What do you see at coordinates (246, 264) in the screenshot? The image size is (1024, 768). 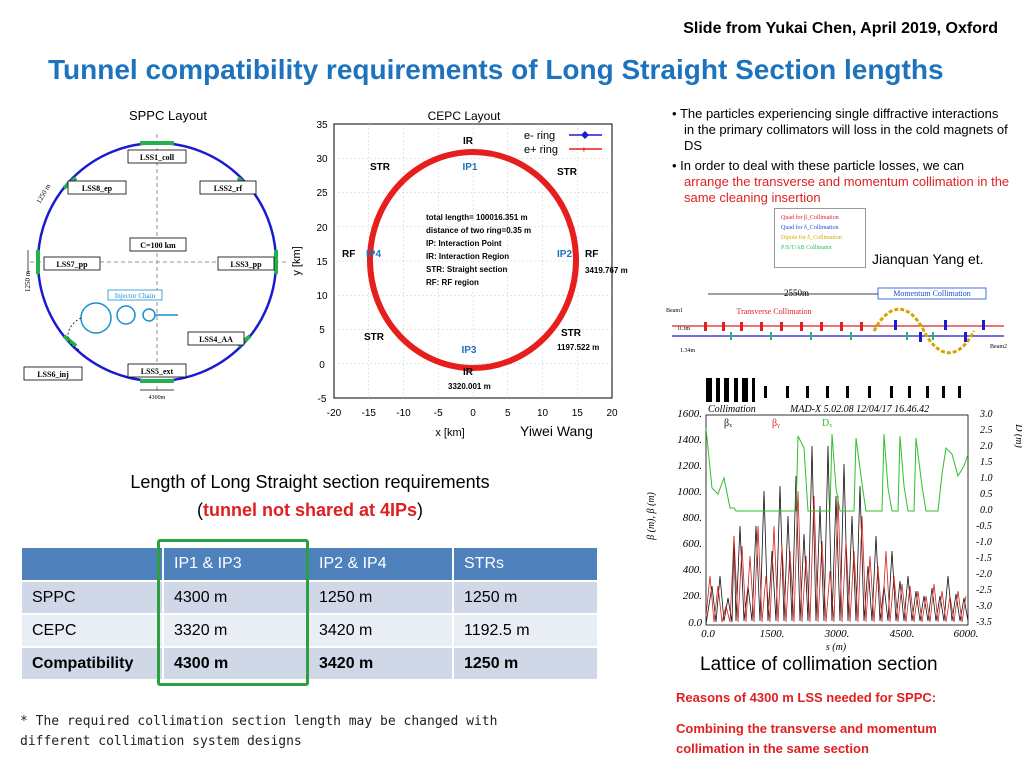 I see `lss3-label: LSS3_pp` at bounding box center [246, 264].